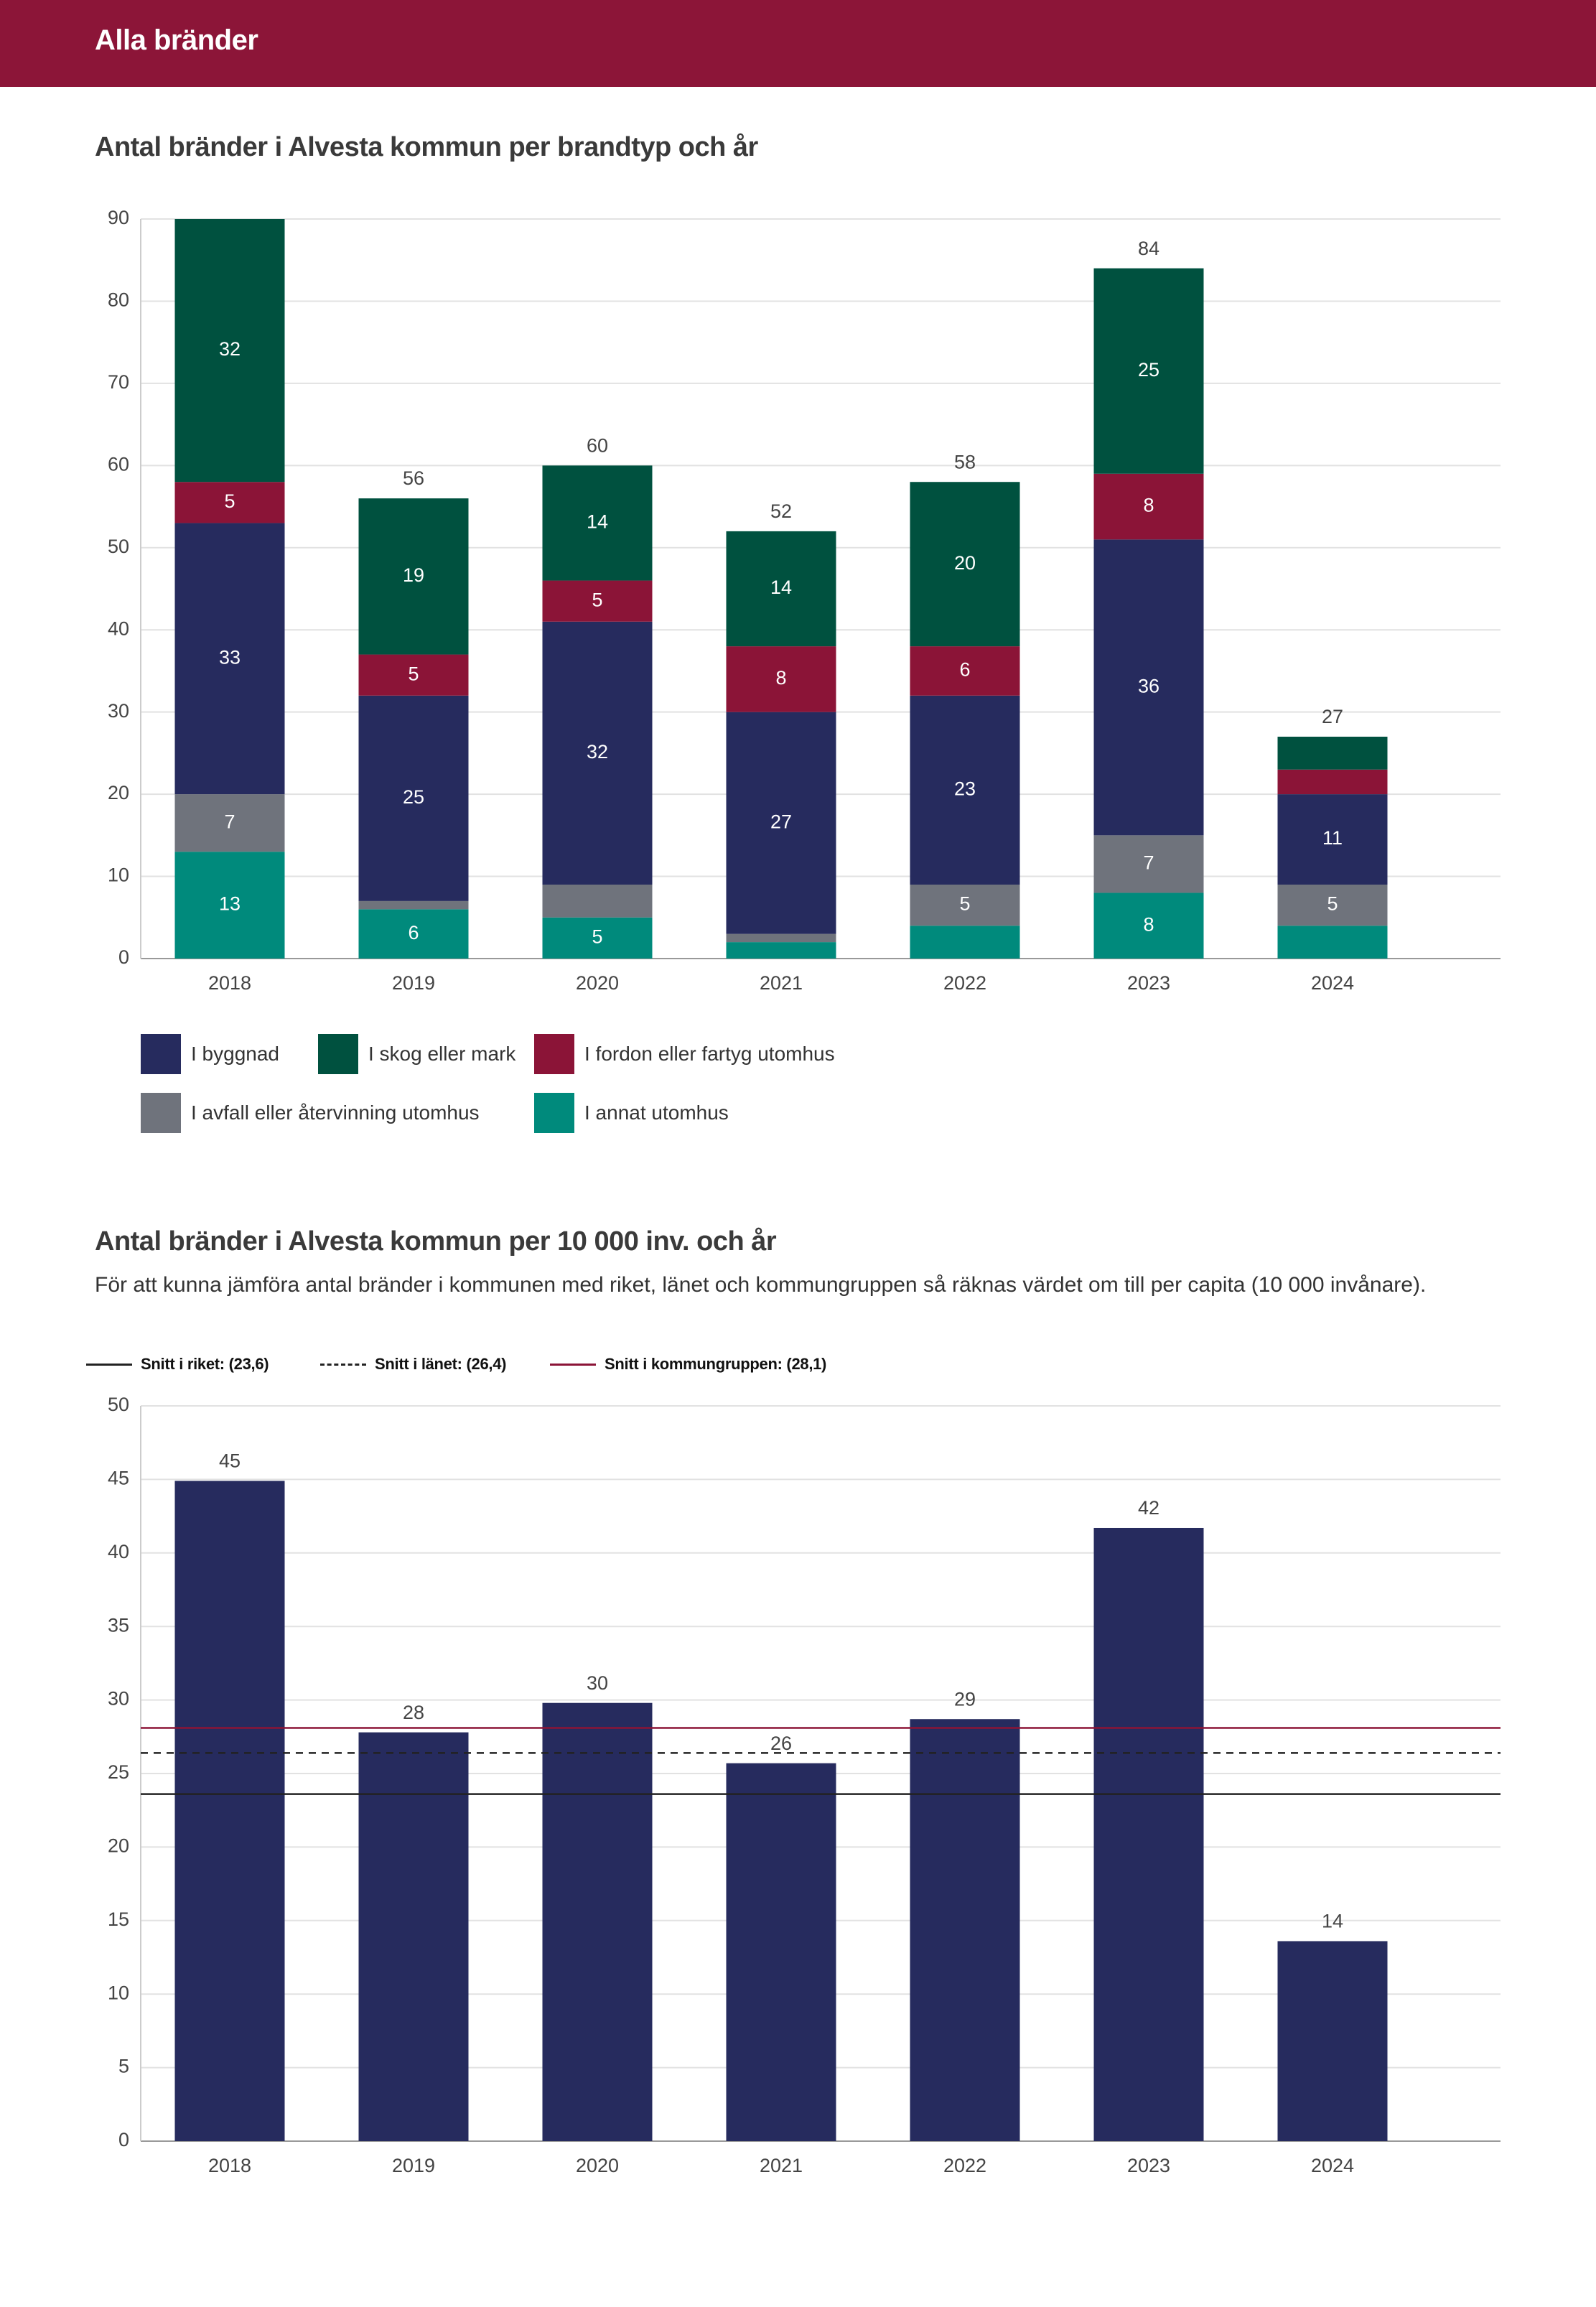  What do you see at coordinates (230, 349) in the screenshot?
I see `chart1-segment-label: 32` at bounding box center [230, 349].